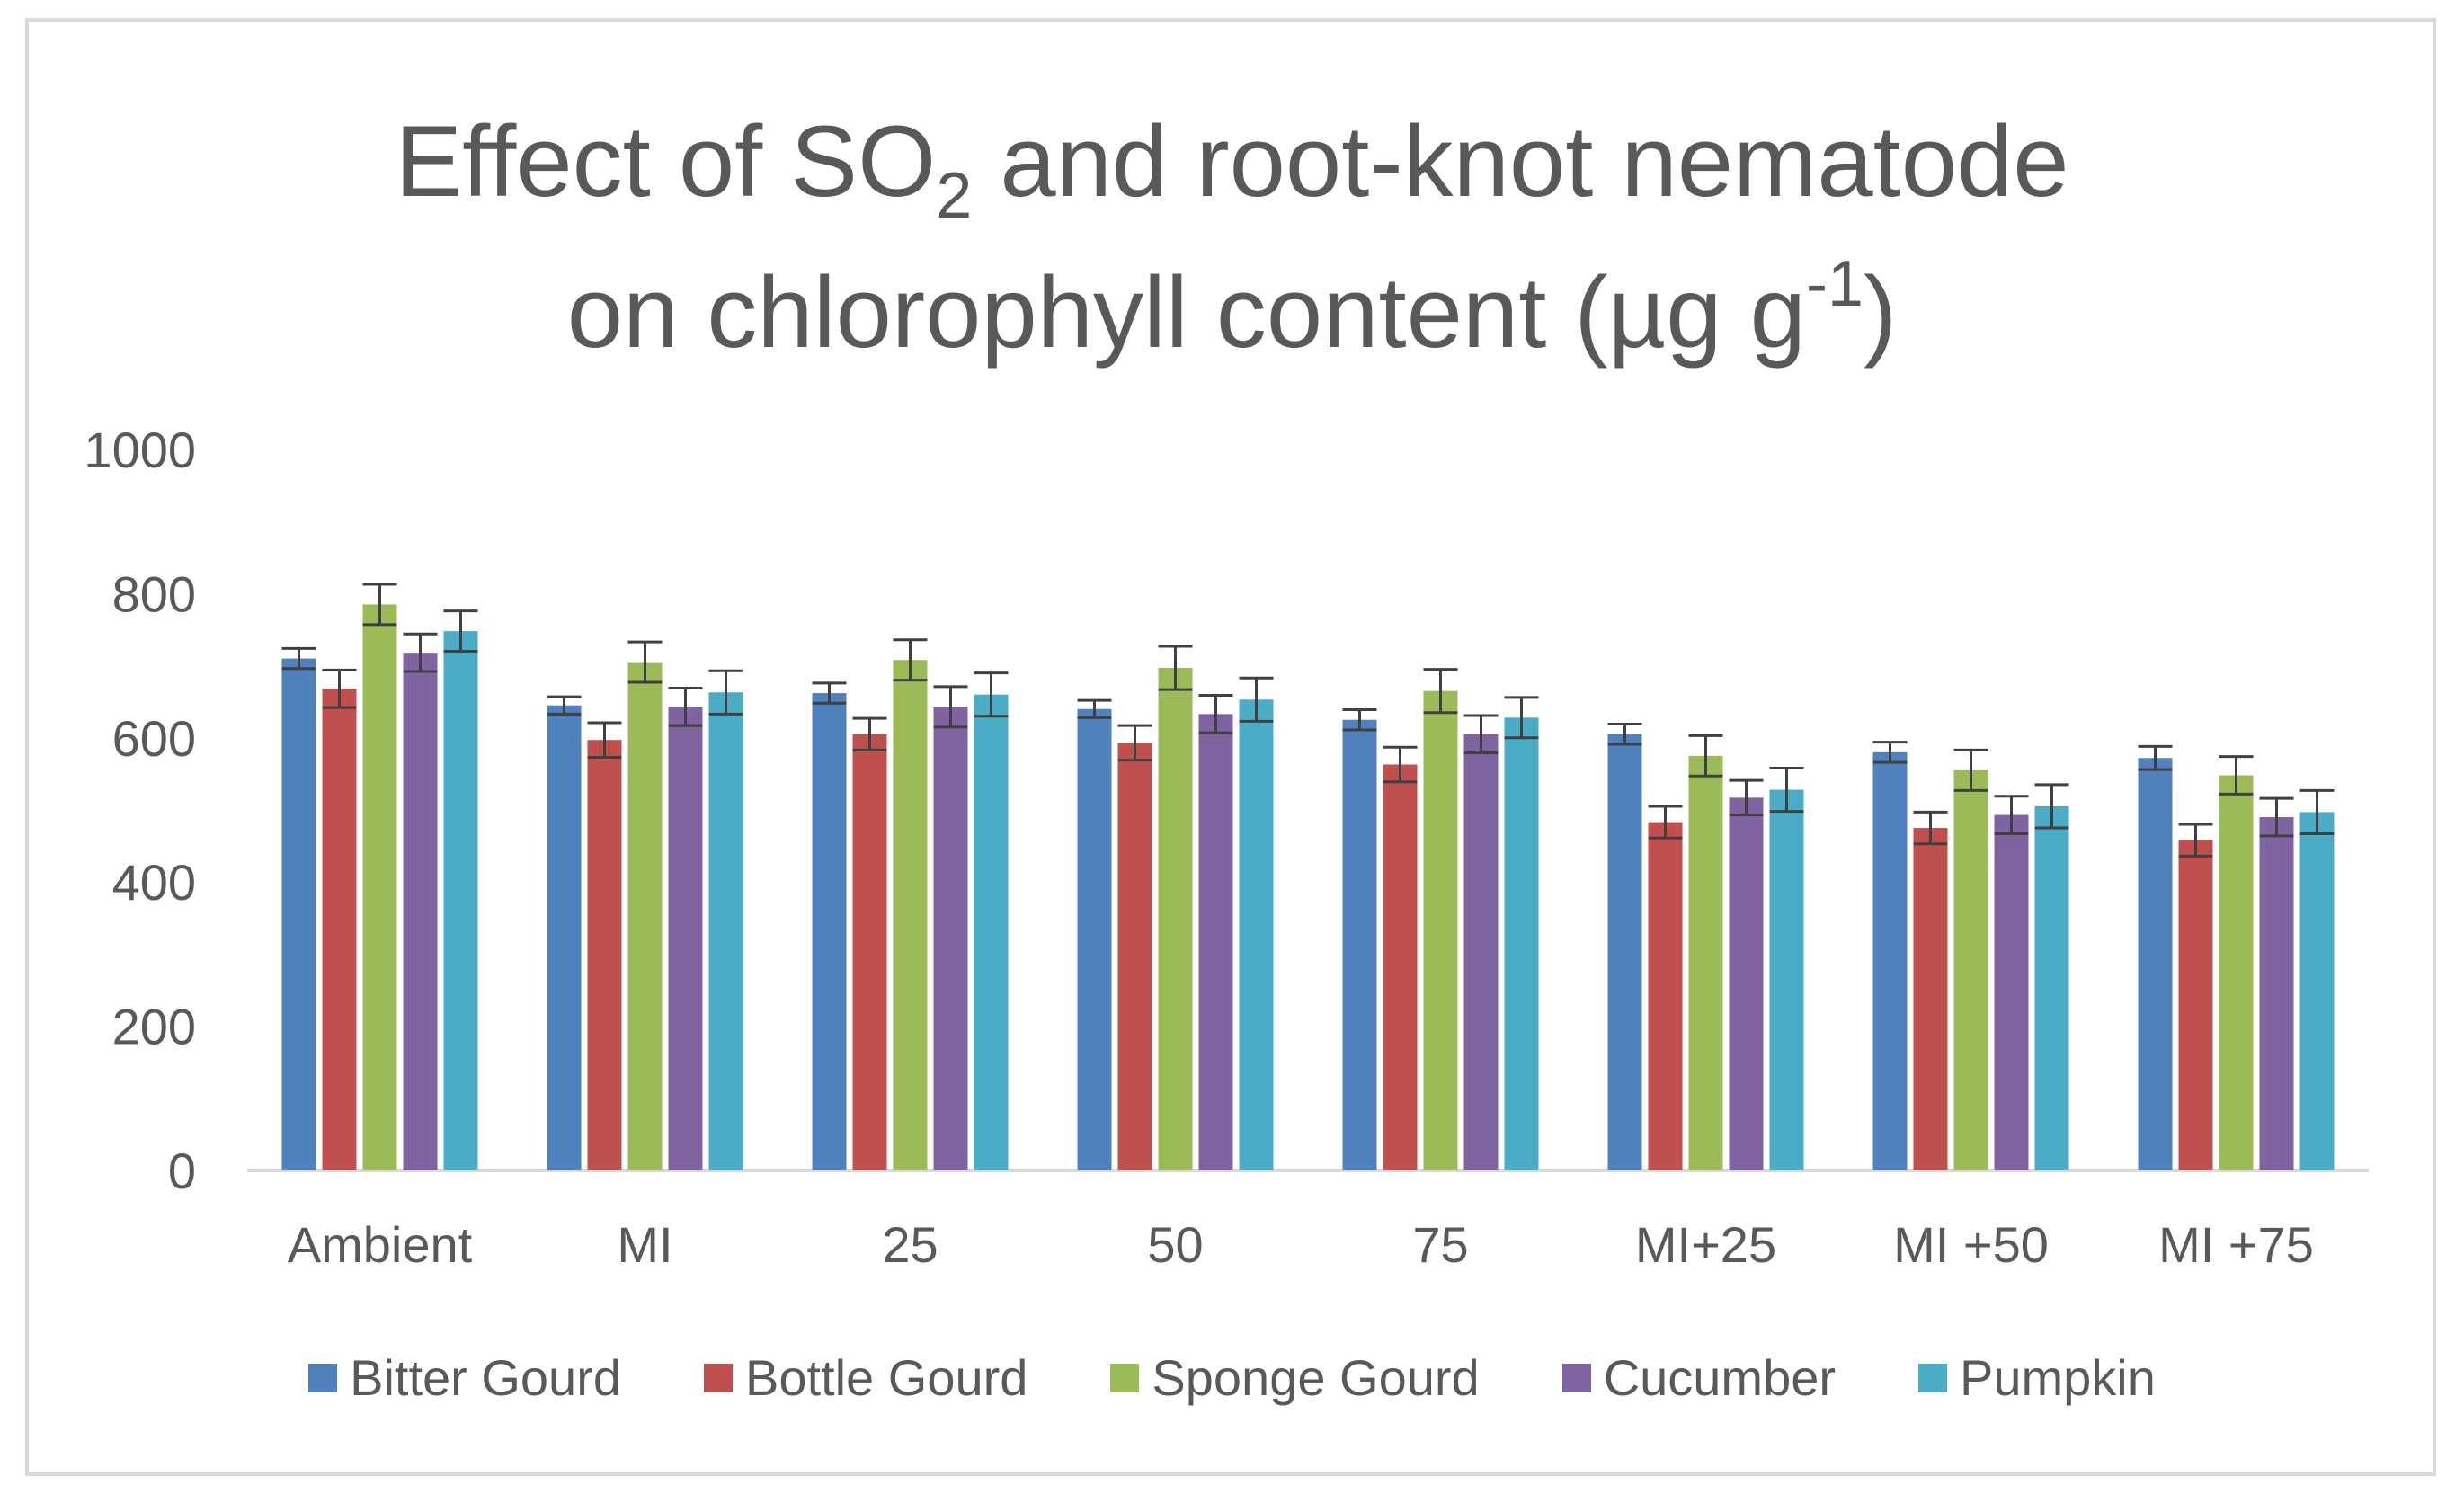  Describe the element at coordinates (666, 162) in the screenshot. I see `title-text: Effect of SO` at that location.